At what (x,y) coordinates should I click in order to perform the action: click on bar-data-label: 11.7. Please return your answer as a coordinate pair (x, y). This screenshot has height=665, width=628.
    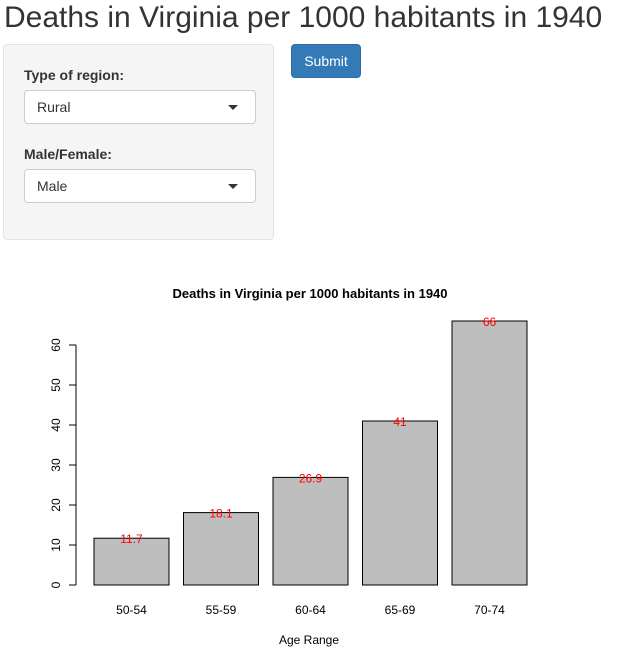
    Looking at the image, I should click on (131, 539).